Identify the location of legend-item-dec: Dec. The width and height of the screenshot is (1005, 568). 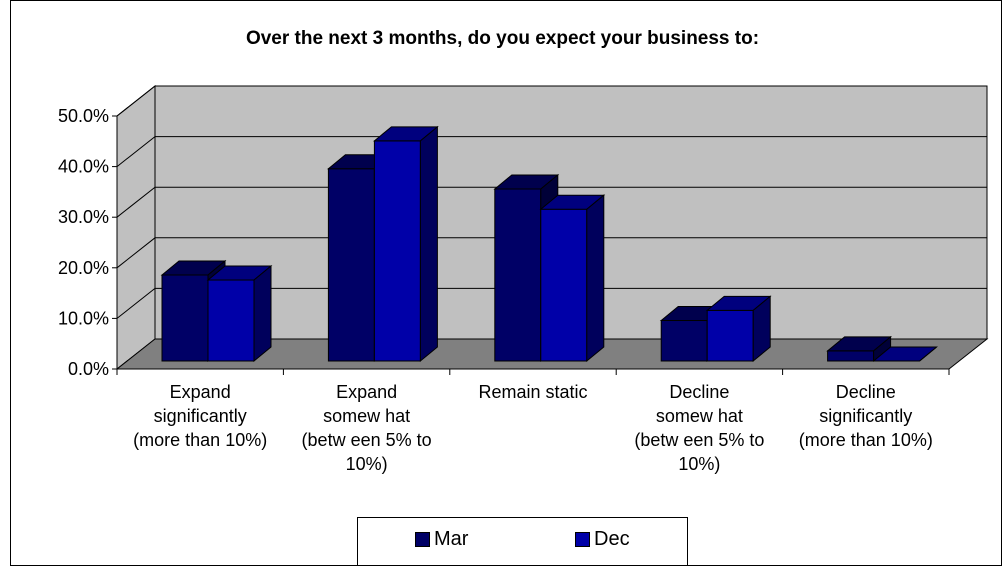
(602, 539).